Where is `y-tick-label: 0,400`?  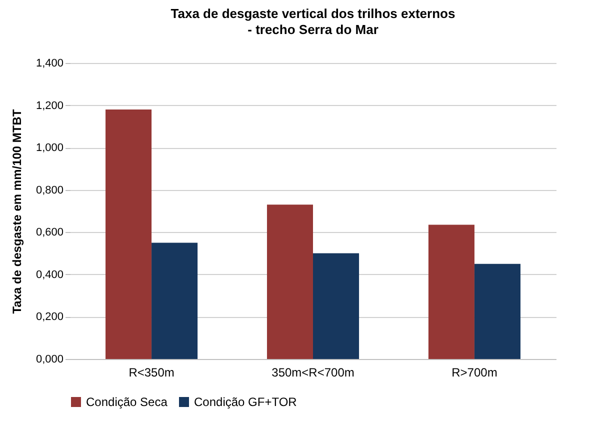 y-tick-label: 0,400 is located at coordinates (50, 274).